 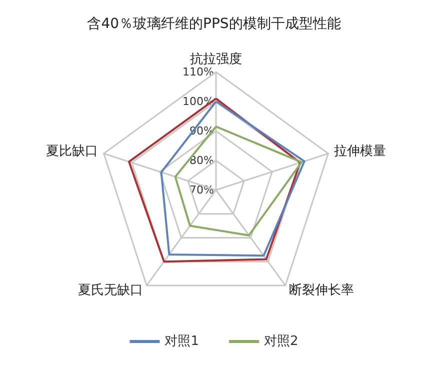 What do you see at coordinates (111, 290) in the screenshot?
I see `spoke-label: 夏氏无缺口` at bounding box center [111, 290].